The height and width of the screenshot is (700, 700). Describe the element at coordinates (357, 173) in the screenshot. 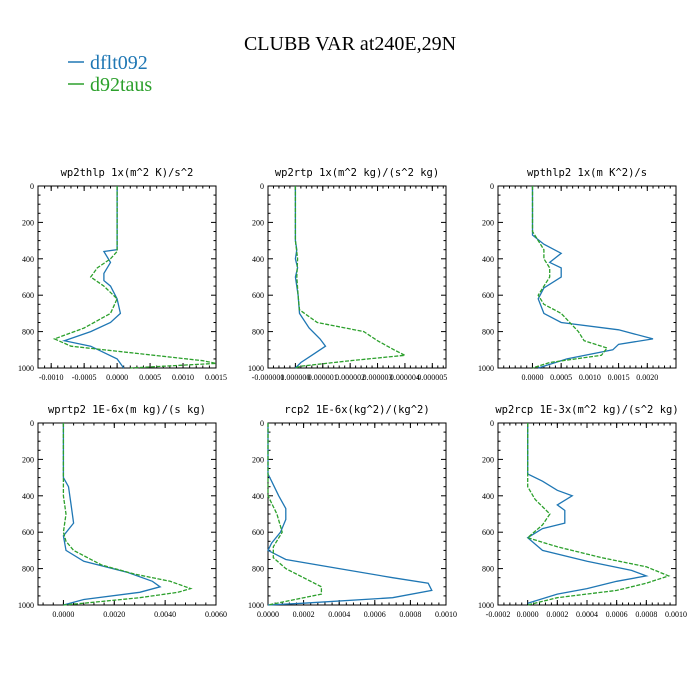

I see `panel-title: wp2rtp 1x(m^2 kg)/(s^2 kg)` at that location.